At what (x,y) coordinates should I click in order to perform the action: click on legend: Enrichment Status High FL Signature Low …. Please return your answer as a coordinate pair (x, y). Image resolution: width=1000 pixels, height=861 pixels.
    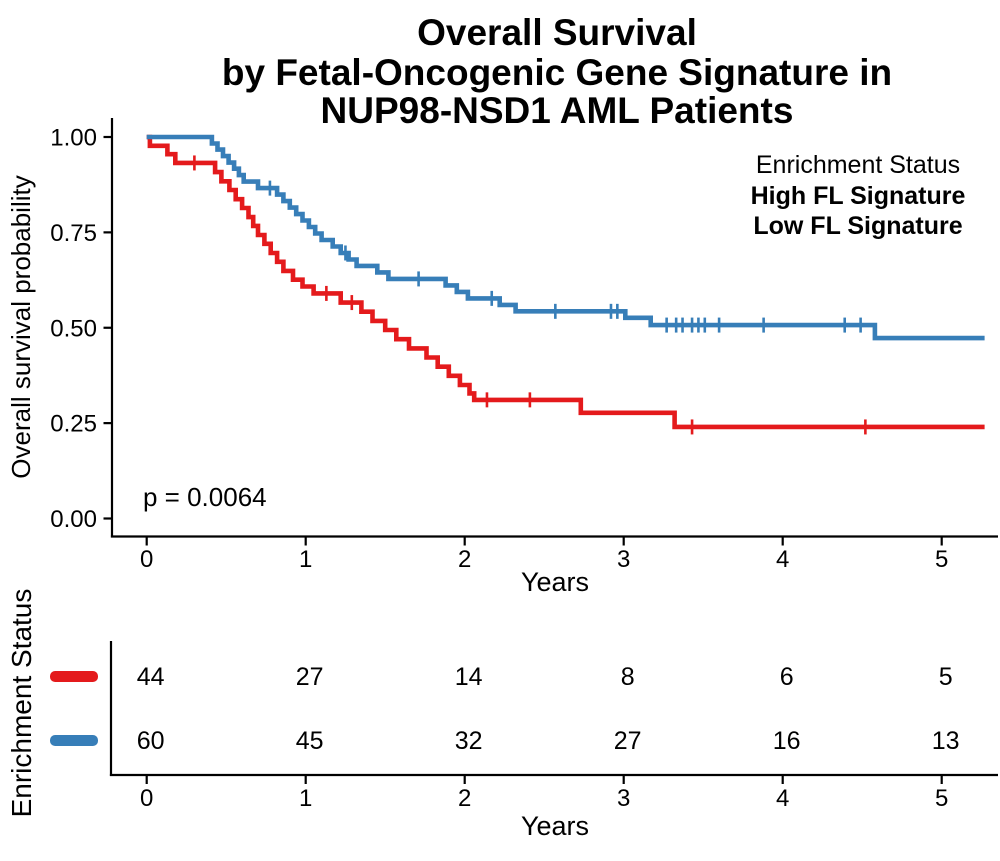
    Looking at the image, I should click on (858, 195).